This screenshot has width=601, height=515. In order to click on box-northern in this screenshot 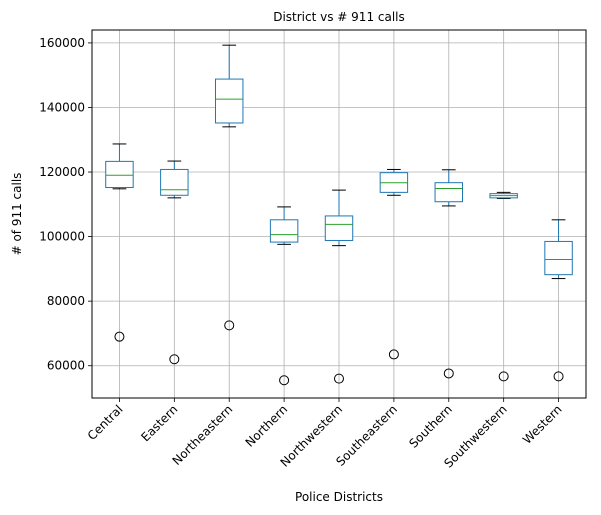, I will do `click(284, 296)`.